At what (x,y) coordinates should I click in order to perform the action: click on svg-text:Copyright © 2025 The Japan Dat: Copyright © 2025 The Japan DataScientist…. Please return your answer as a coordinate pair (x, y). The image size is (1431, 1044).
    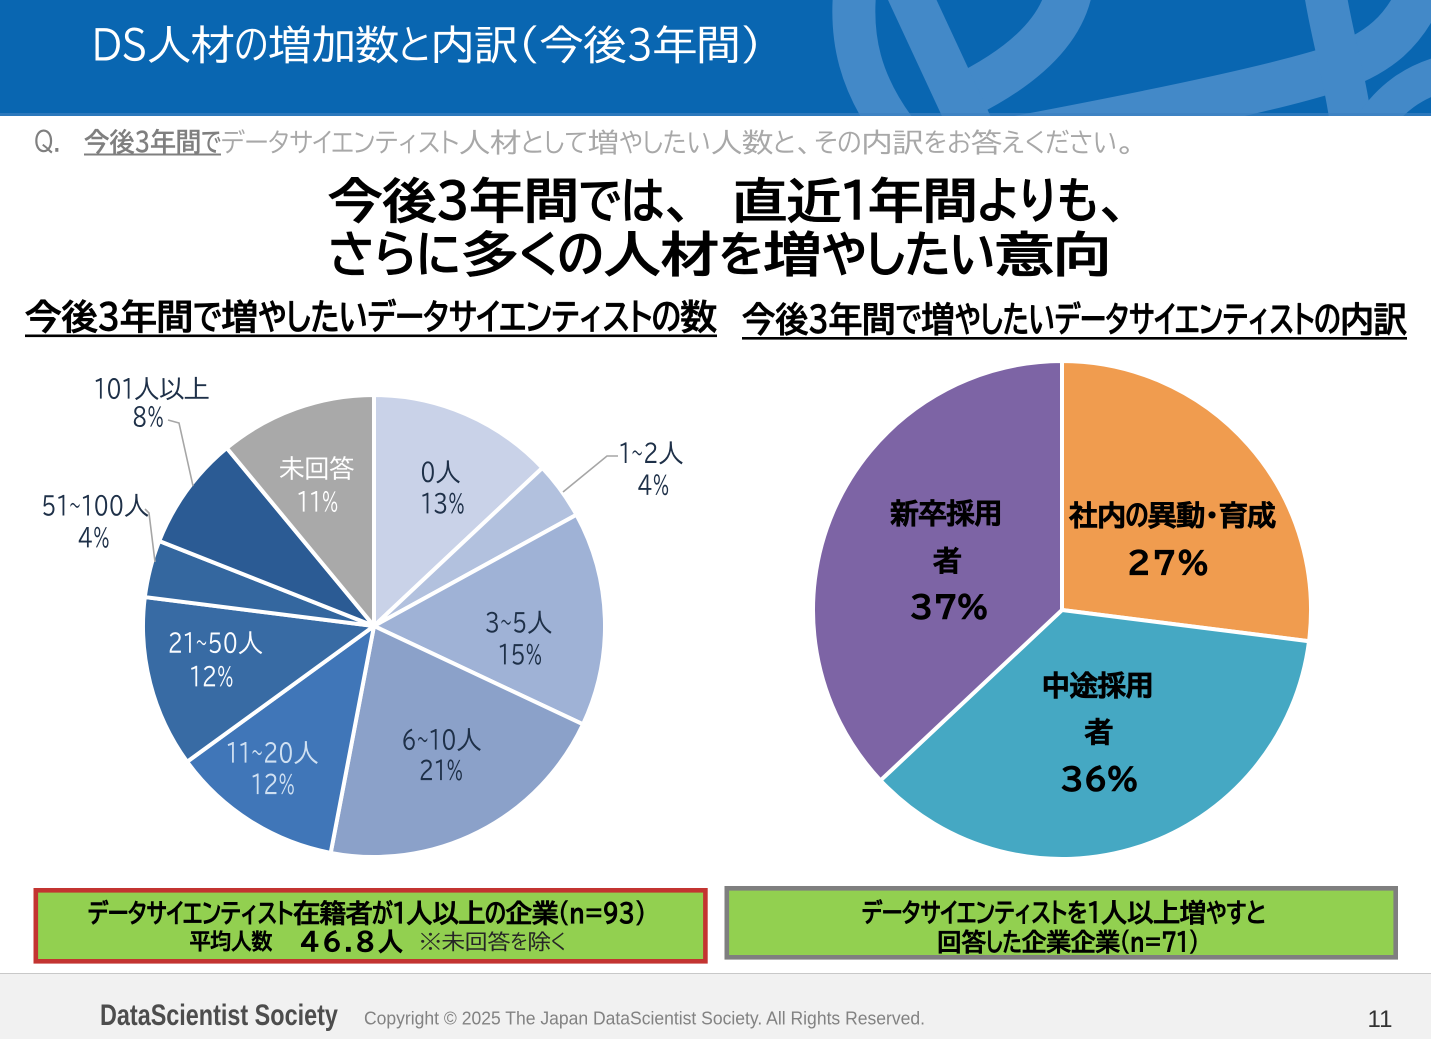
    Looking at the image, I should click on (644, 1019).